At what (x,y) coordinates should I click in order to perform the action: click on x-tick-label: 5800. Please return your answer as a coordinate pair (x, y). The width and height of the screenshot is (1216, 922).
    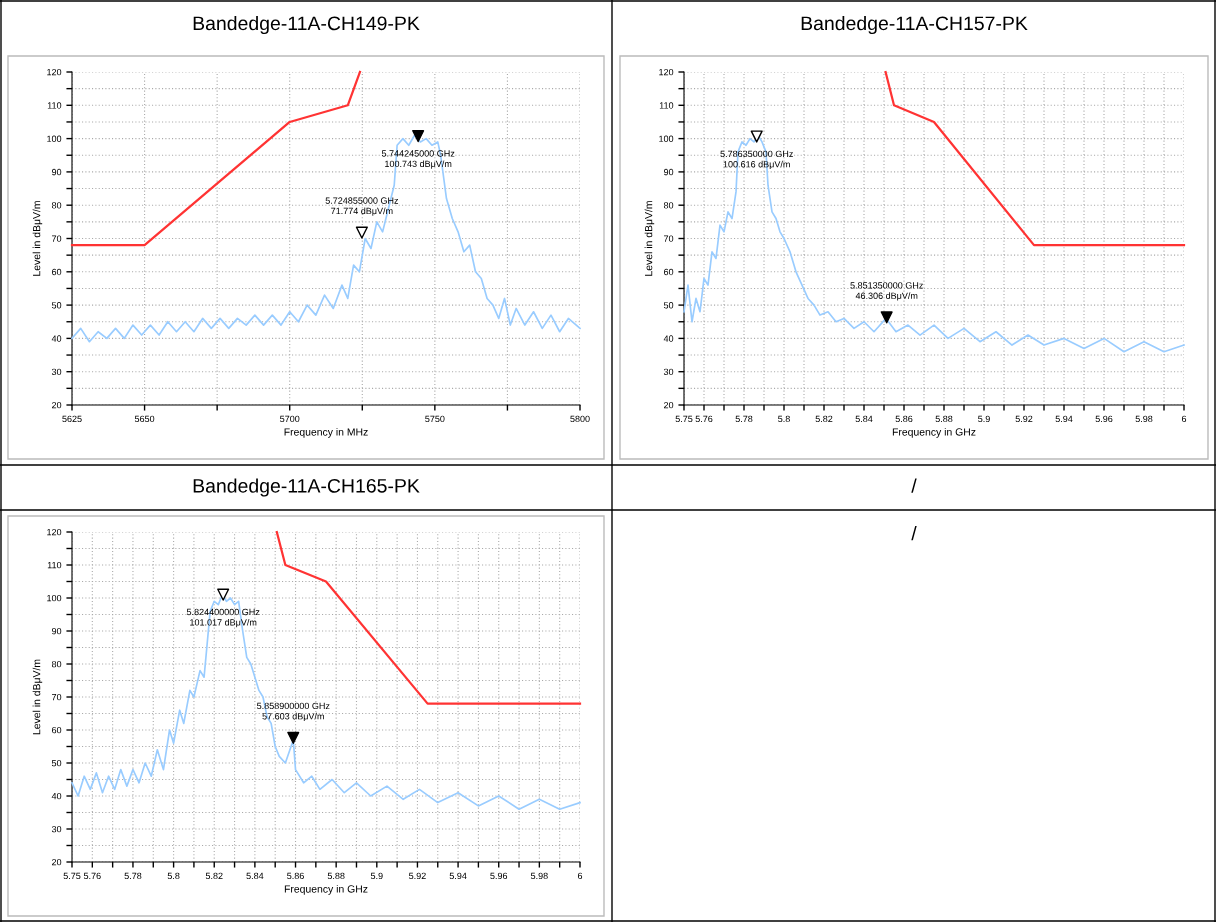
    Looking at the image, I should click on (580, 419).